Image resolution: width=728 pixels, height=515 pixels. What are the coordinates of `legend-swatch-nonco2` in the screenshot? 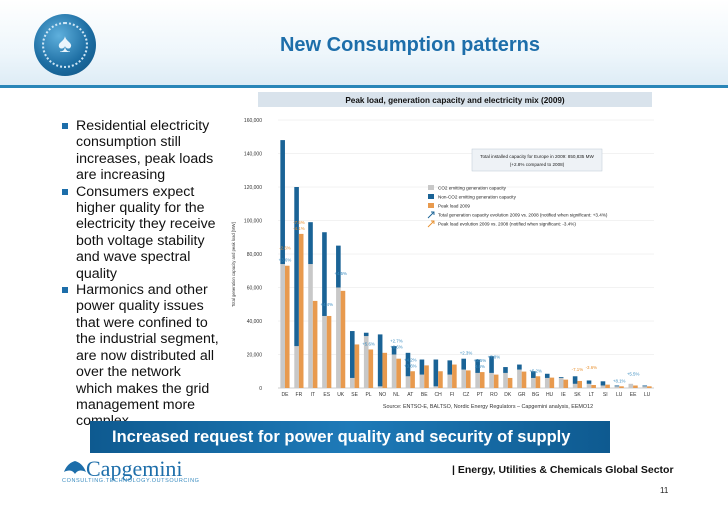 It's located at (431, 196).